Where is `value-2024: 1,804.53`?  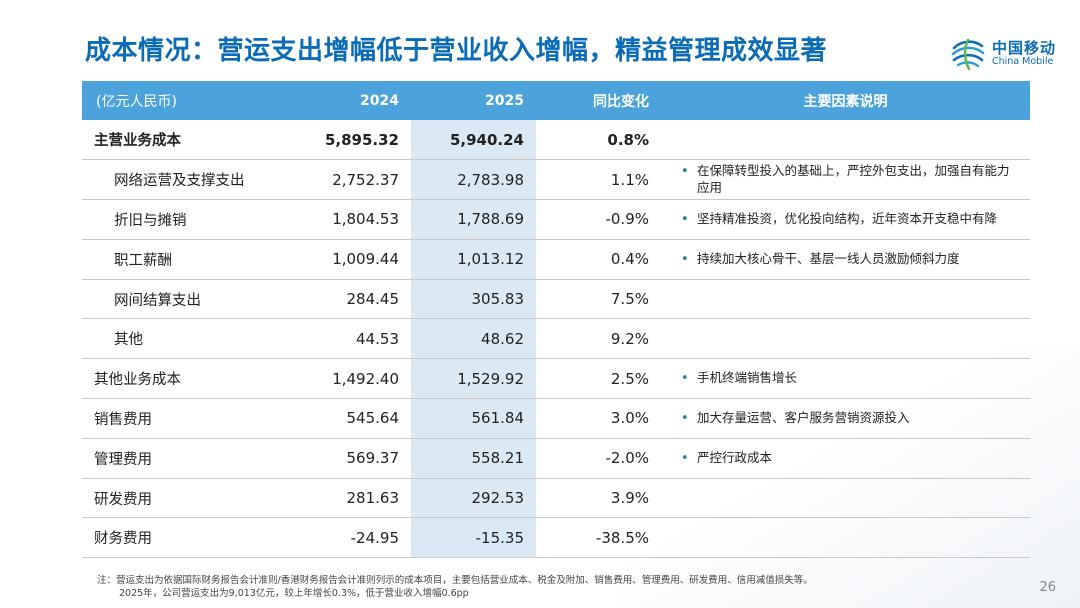 value-2024: 1,804.53 is located at coordinates (365, 219).